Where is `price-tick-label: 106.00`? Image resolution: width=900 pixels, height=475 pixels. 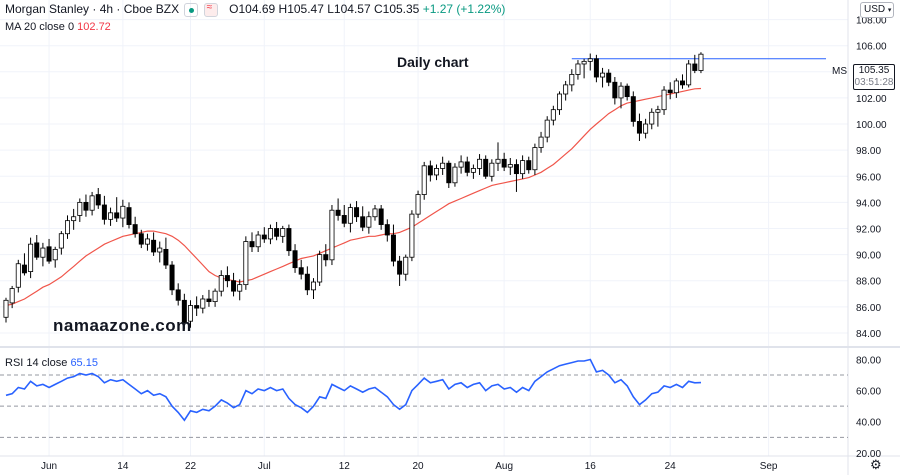
price-tick-label: 106.00 is located at coordinates (871, 47).